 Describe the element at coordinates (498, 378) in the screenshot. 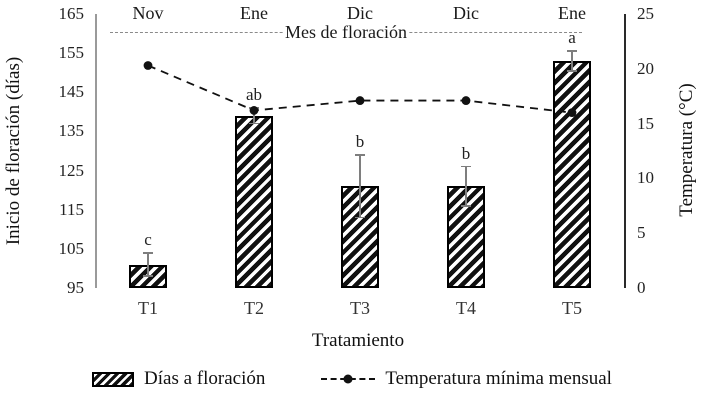

I see `legend-line-label: Temperatura mínima mensual` at that location.